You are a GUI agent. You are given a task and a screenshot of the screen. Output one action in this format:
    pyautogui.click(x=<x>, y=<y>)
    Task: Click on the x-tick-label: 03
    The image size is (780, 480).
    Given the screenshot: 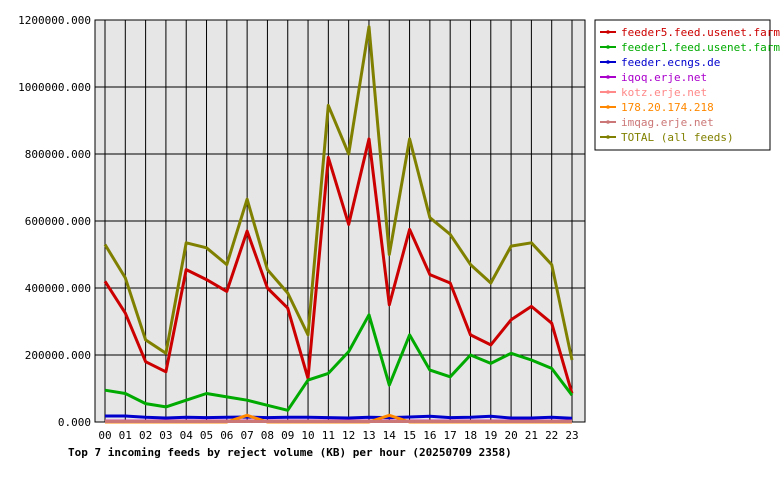 What is the action you would take?
    pyautogui.click(x=165, y=435)
    